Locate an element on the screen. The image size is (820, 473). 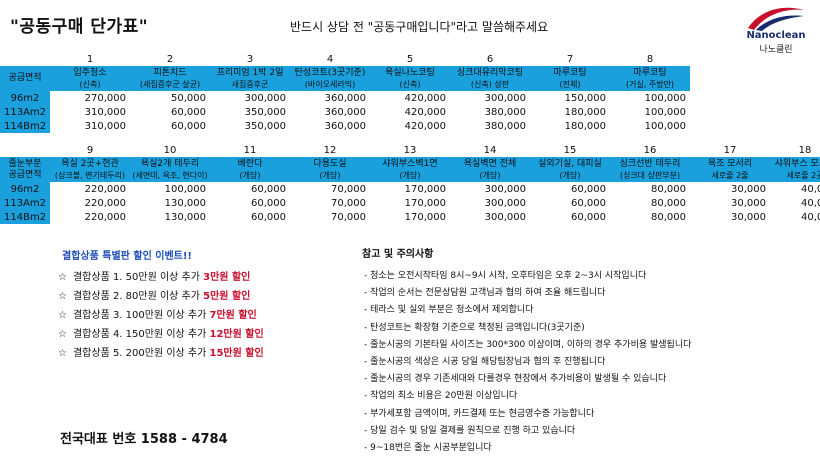
service-name: 다용도실 is located at coordinates (330, 163).